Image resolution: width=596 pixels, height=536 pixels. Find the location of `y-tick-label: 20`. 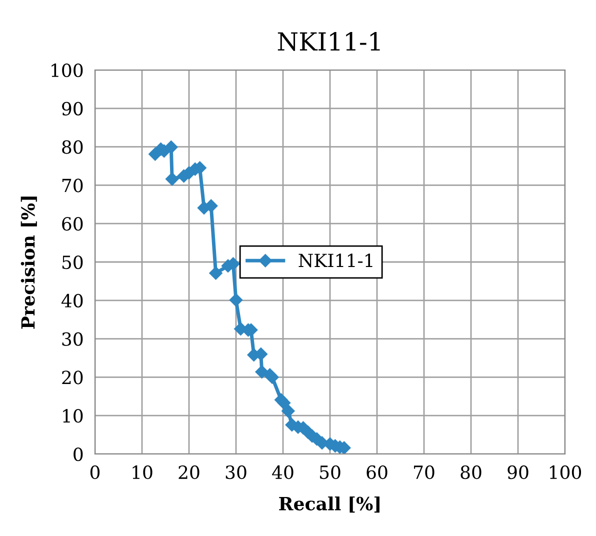

y-tick-label: 20 is located at coordinates (72, 377).